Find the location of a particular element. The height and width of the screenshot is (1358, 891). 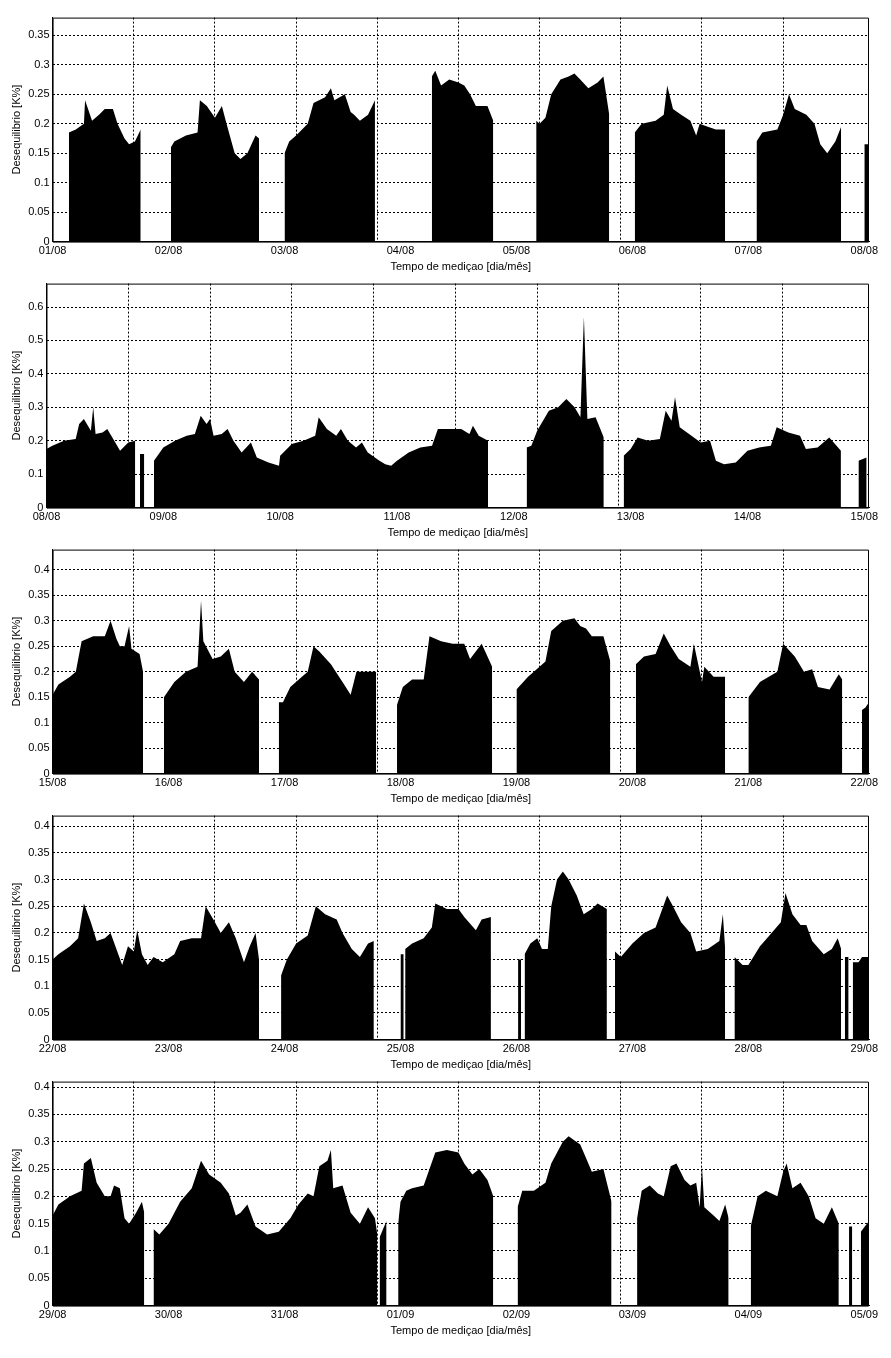

x-tick-label: 03/08 is located at coordinates (284, 250).